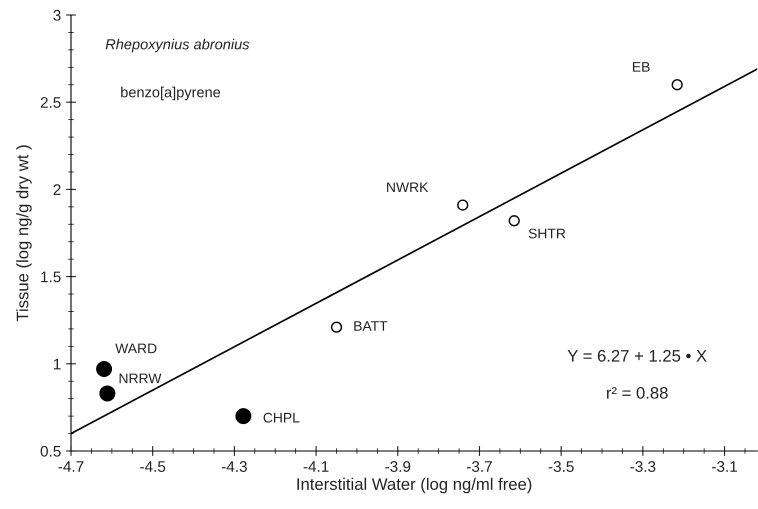  I want to click on annotation: Rhepoxynius abronius, so click(178, 45).